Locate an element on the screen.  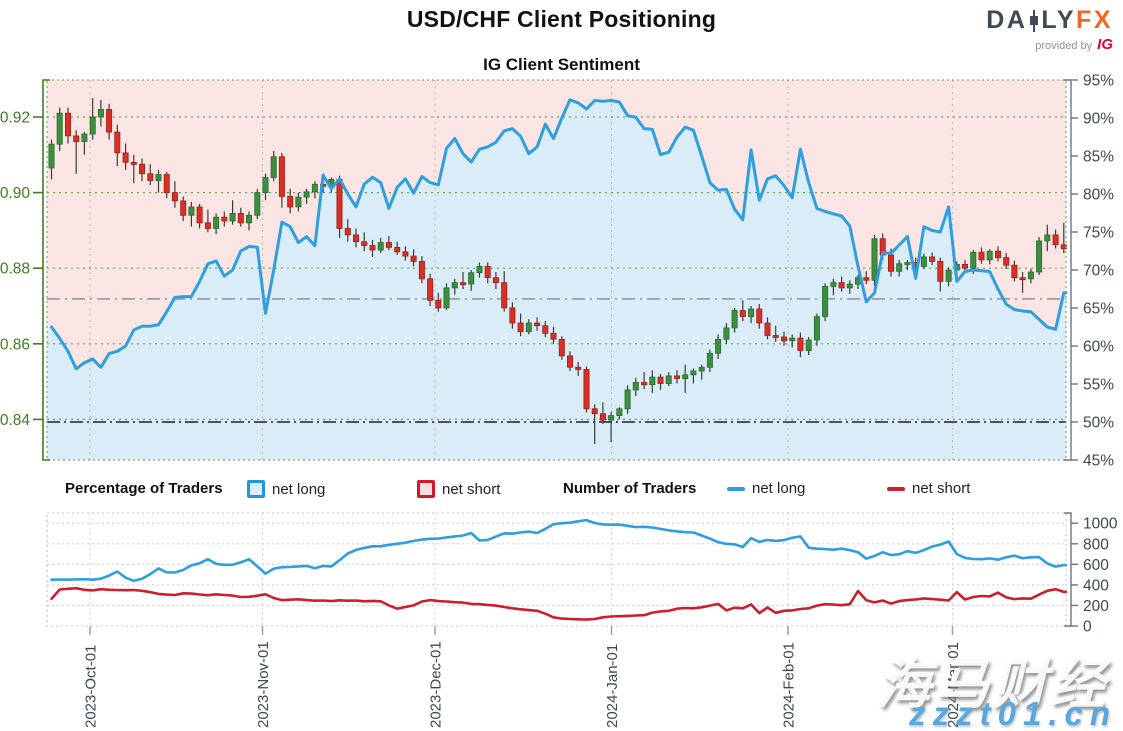
logo-text-ly: LY is located at coordinates (1059, 20).